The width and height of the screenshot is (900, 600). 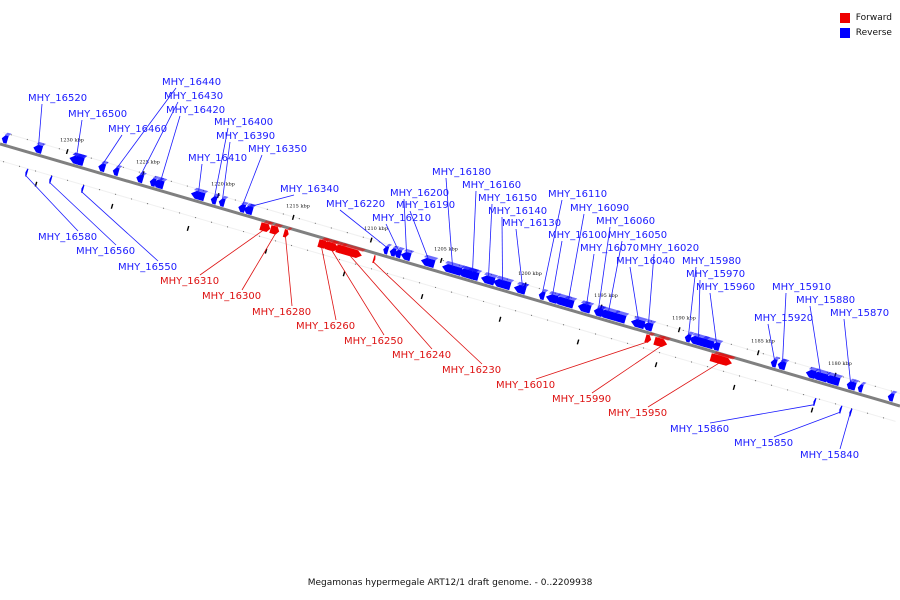 What do you see at coordinates (223, 184) in the screenshot?
I see `tick-label: 1220 kbp` at bounding box center [223, 184].